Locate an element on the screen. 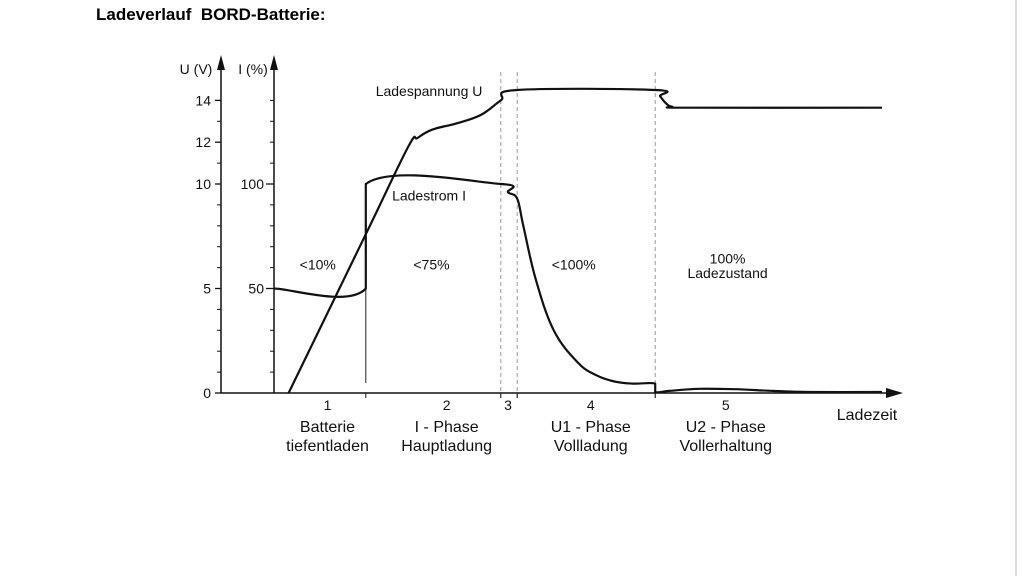 This screenshot has height=576, width=1024. y-axis-voltage-label: U (V) is located at coordinates (196, 69).